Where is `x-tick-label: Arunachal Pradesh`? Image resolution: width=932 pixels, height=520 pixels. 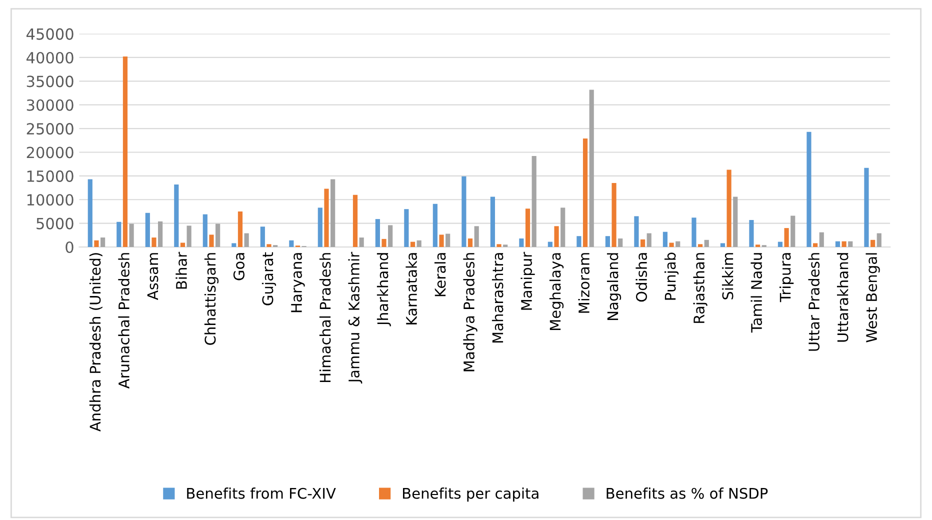 x-tick-label: Arunachal Pradesh is located at coordinates (124, 321).